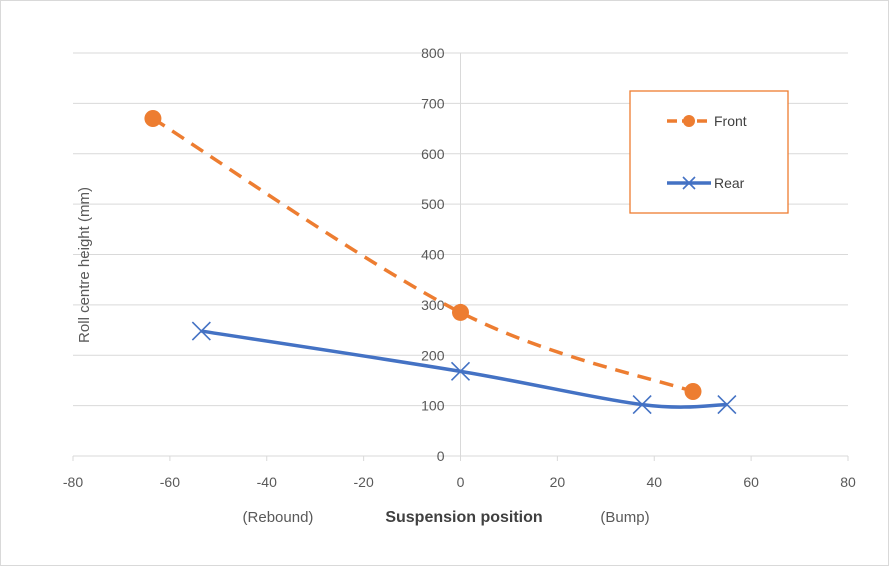 This screenshot has width=889, height=570. I want to click on y-tick-label: 400, so click(433, 255).